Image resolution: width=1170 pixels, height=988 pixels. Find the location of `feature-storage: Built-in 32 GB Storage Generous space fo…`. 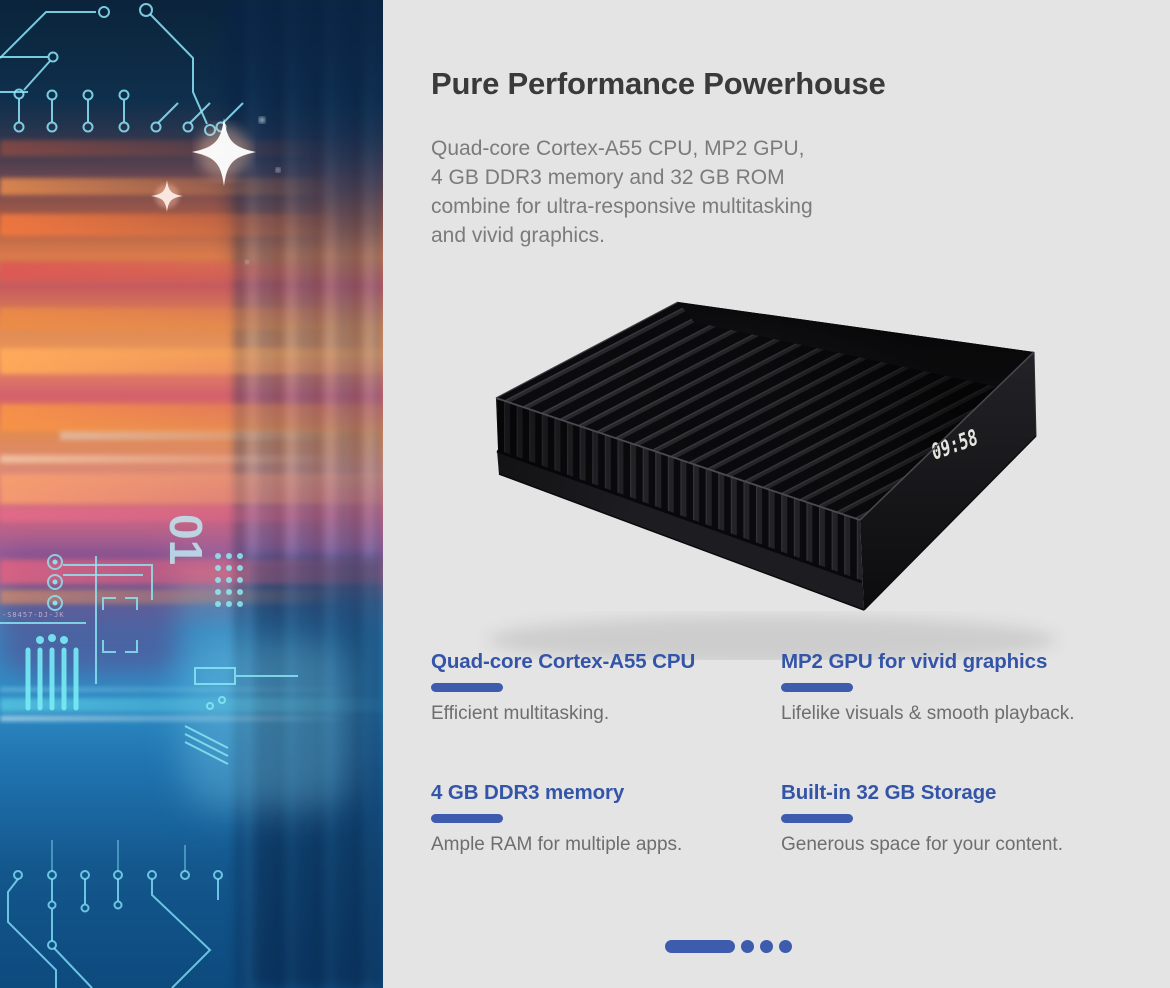

feature-storage: Built-in 32 GB Storage Generous space fo… is located at coordinates (956, 818).